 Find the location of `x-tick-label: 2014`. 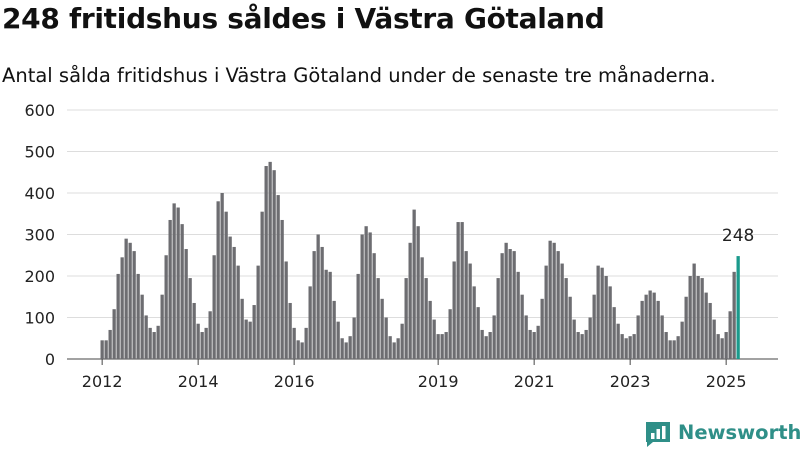

x-tick-label: 2014 is located at coordinates (198, 381).